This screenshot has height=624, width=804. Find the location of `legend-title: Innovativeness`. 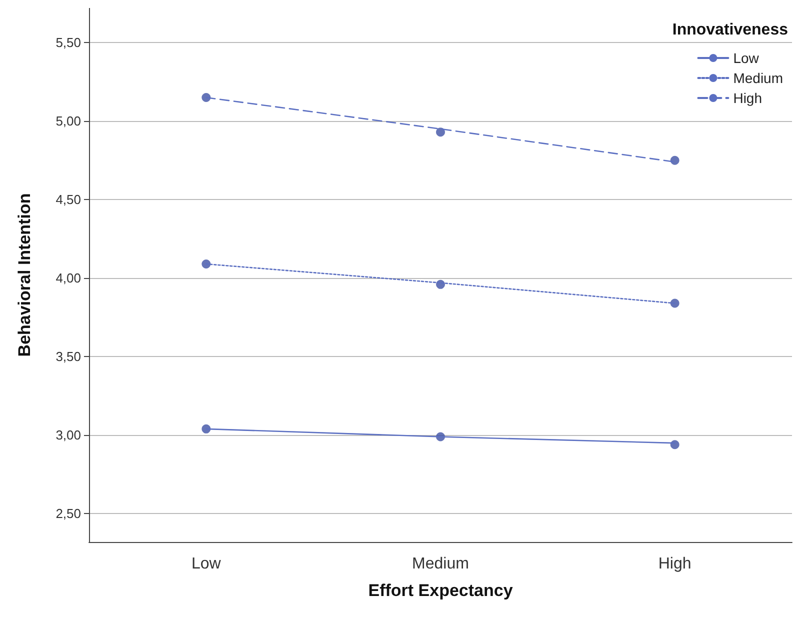

legend-title: Innovativeness is located at coordinates (730, 30).